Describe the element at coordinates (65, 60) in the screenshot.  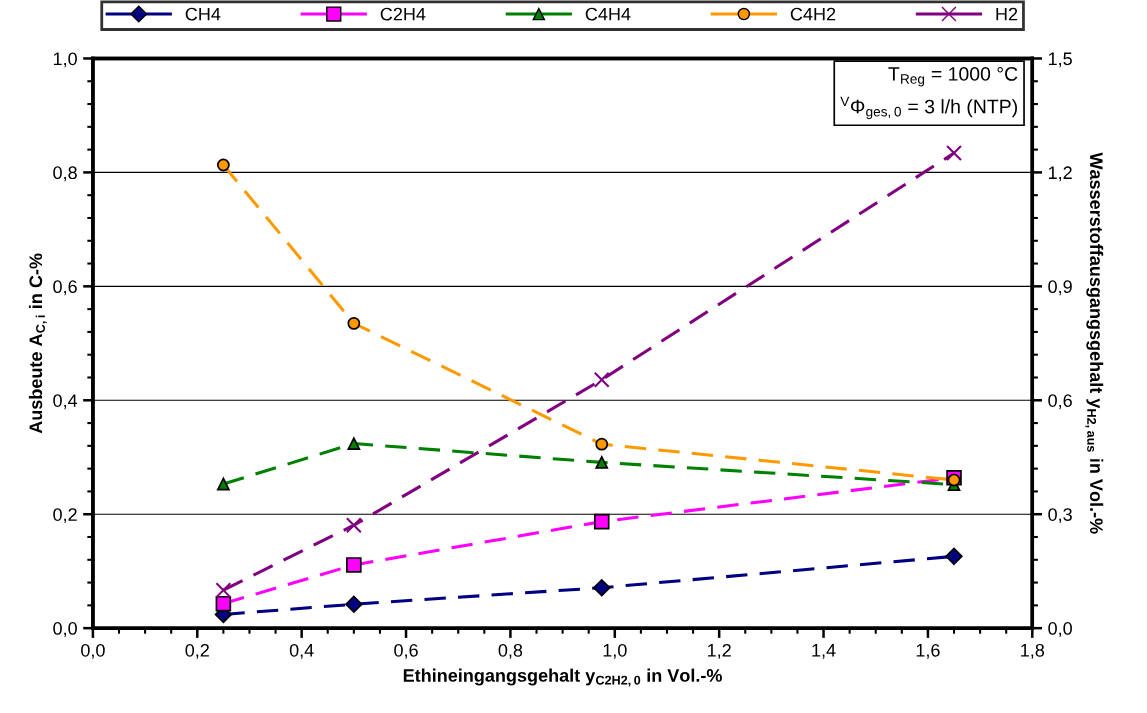
I see `y-tick-label: 1,0` at that location.